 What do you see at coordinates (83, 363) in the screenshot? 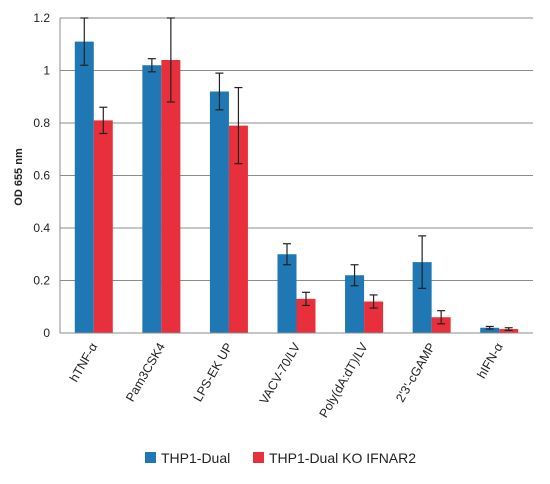
I see `x-tick-label: hTNF-α` at bounding box center [83, 363].